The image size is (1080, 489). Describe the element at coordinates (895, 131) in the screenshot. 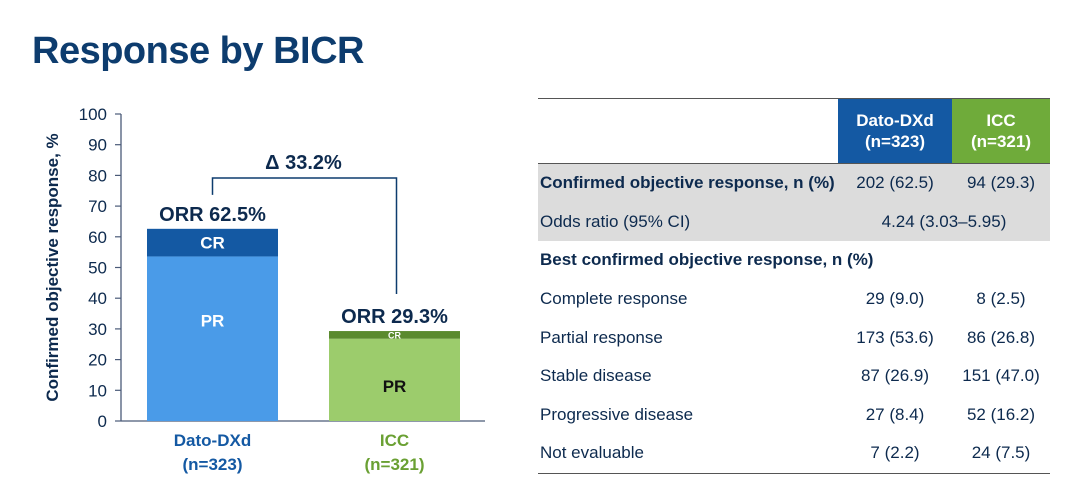

I see `header-dato-dxd: Dato-DXd (n=323)` at that location.